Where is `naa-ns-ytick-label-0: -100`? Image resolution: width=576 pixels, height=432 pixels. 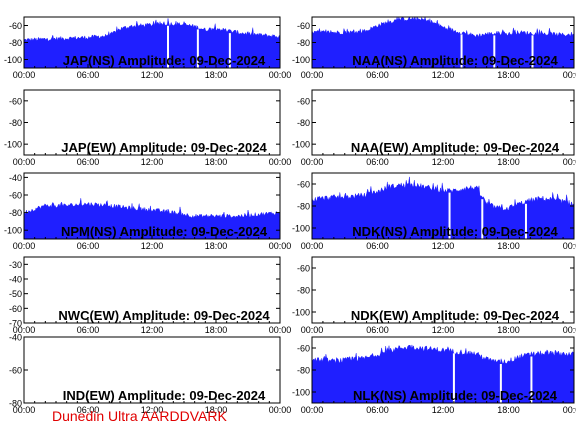 naa-ns-ytick-label-0: -100 is located at coordinates (301, 60).